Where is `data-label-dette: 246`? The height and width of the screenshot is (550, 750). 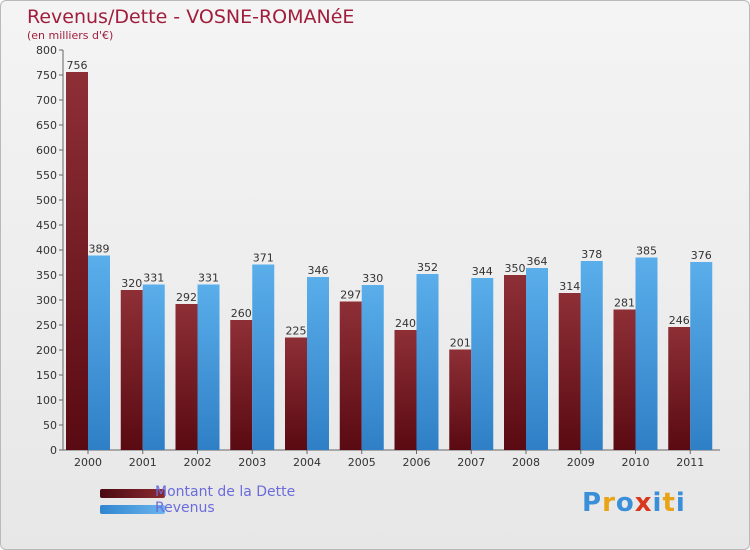
data-label-dette: 246 is located at coordinates (679, 320).